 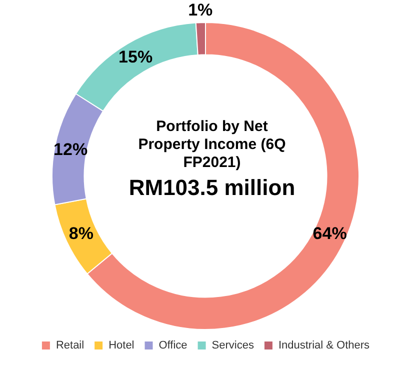 I want to click on legend-label: Hotel, so click(x=121, y=346).